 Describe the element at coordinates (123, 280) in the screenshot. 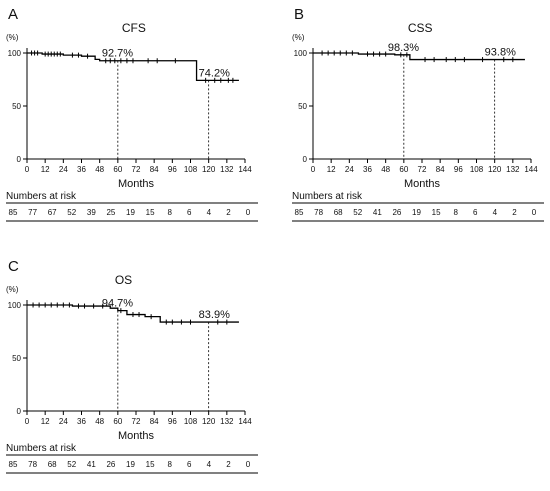

I see `chart-title: OS` at that location.